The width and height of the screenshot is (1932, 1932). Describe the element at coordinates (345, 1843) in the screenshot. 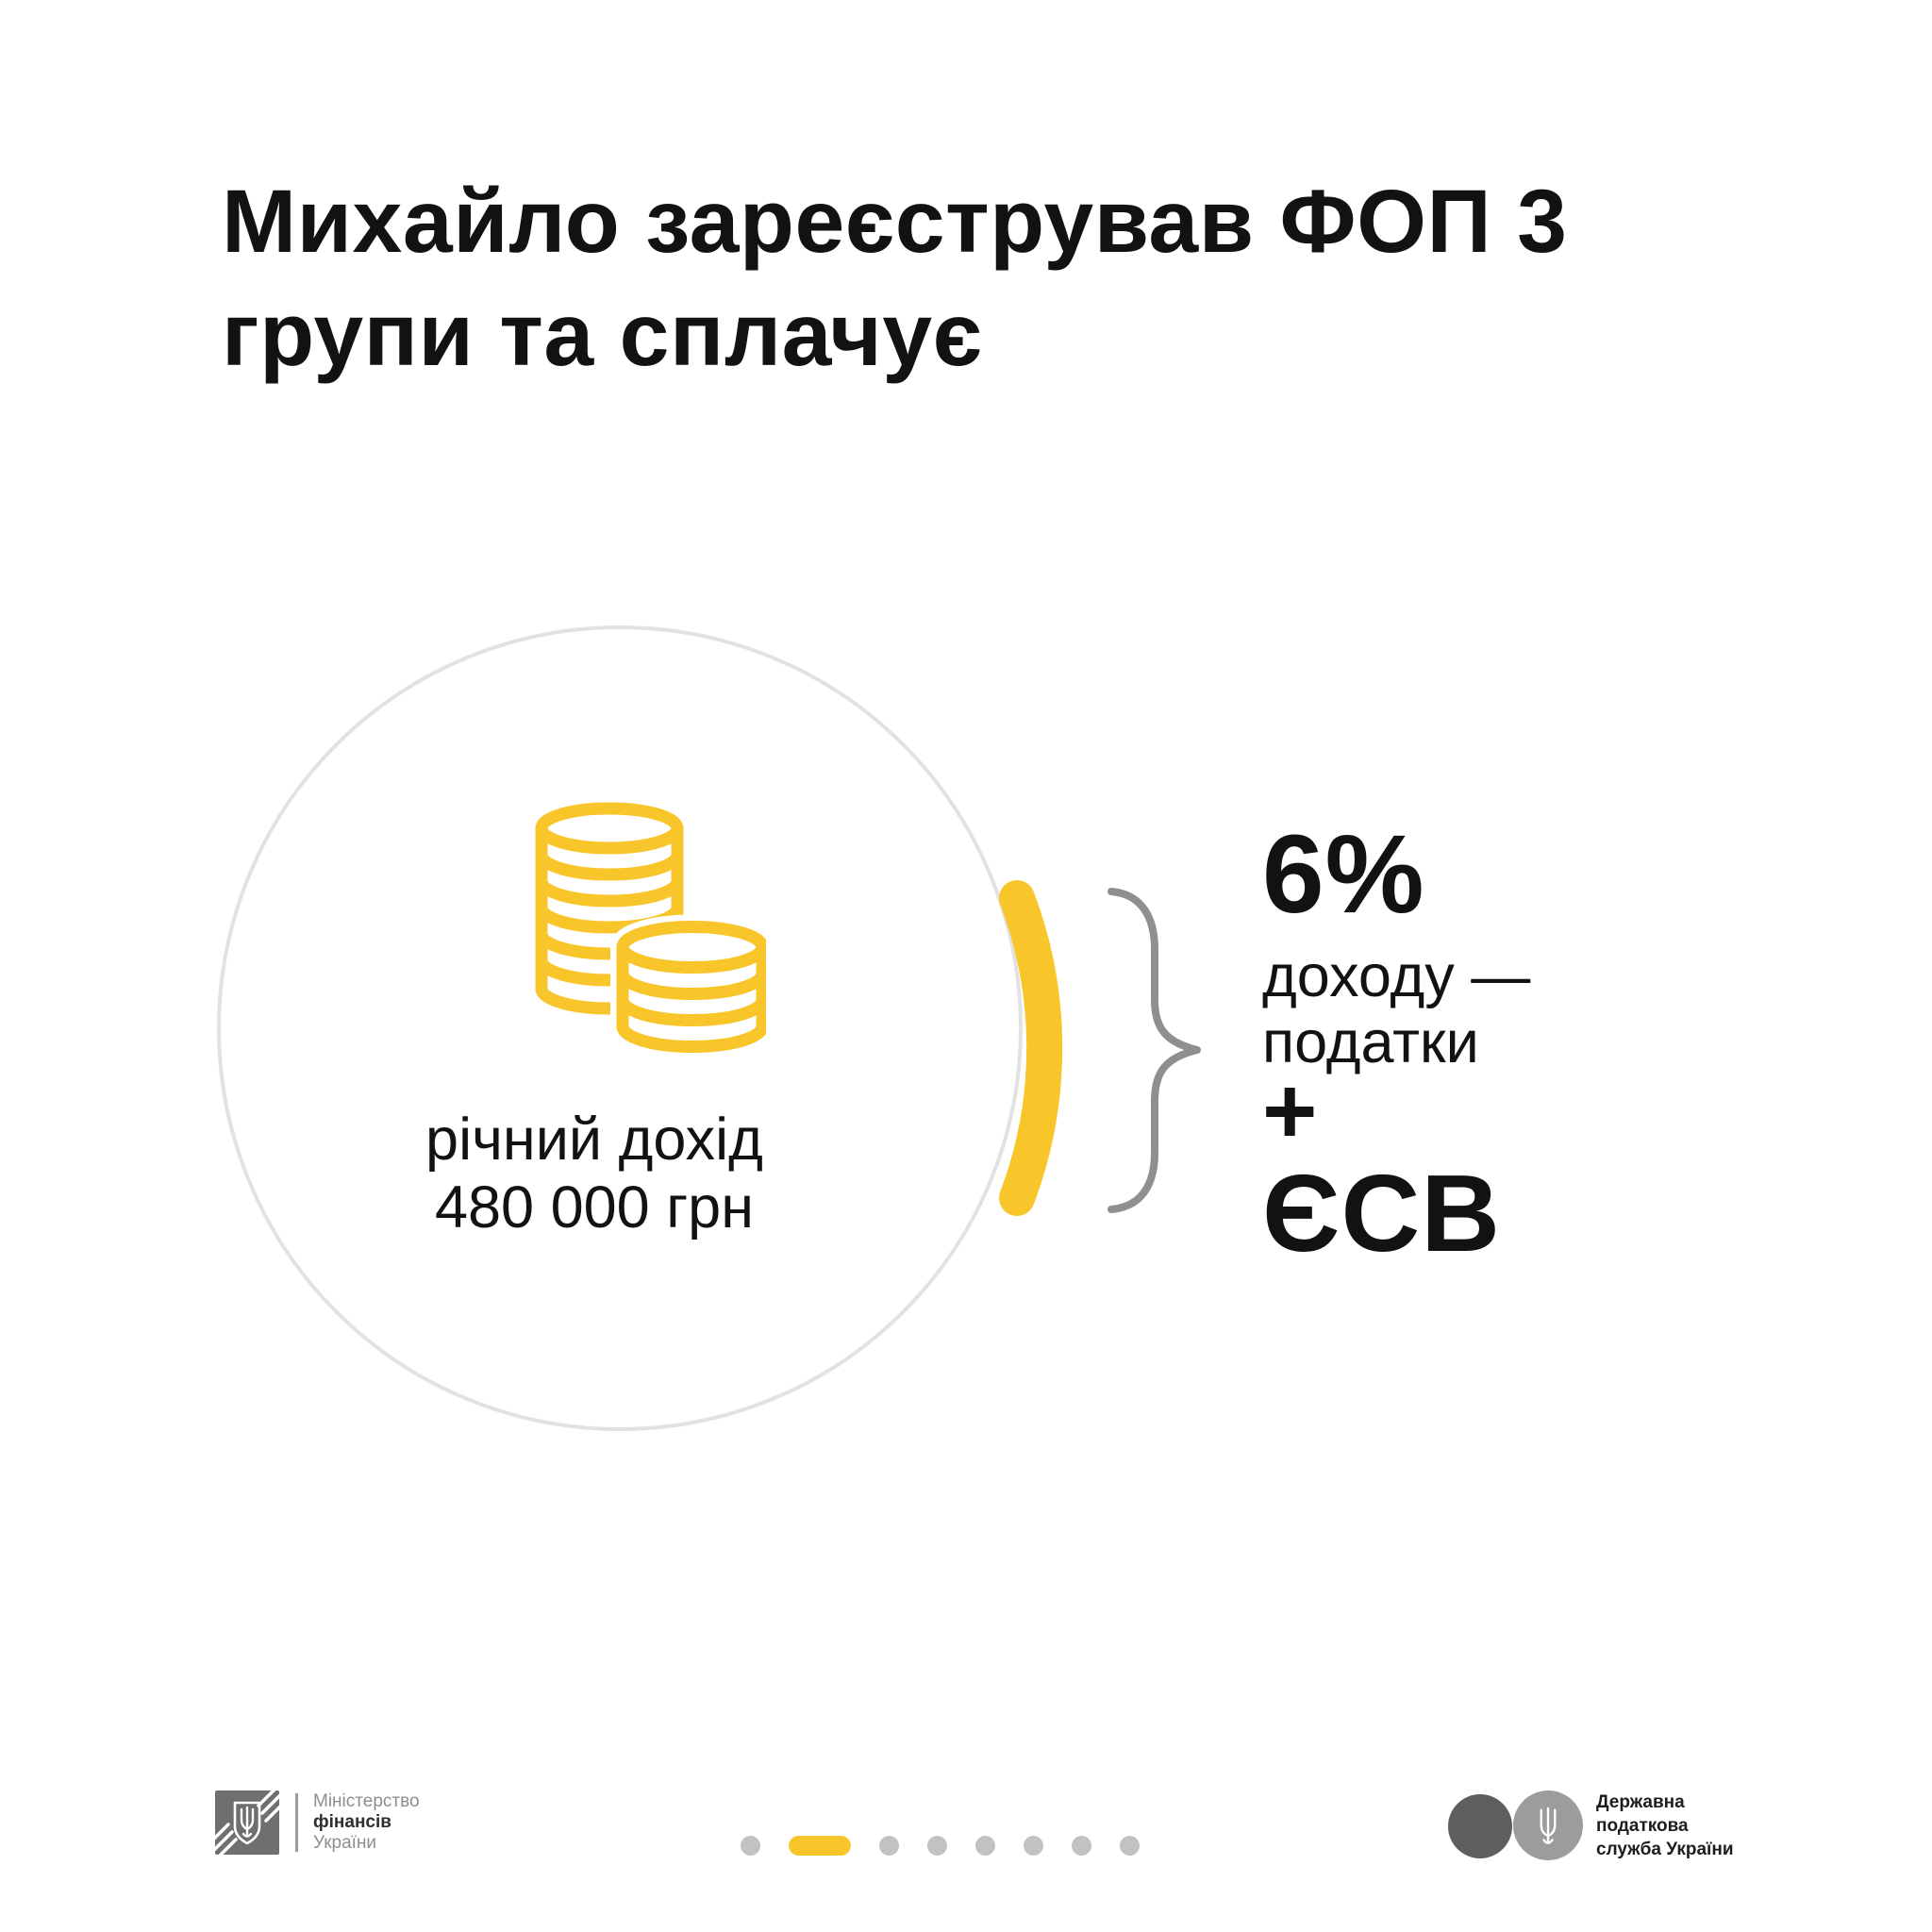

I see `minfin-text-line-3: України` at that location.